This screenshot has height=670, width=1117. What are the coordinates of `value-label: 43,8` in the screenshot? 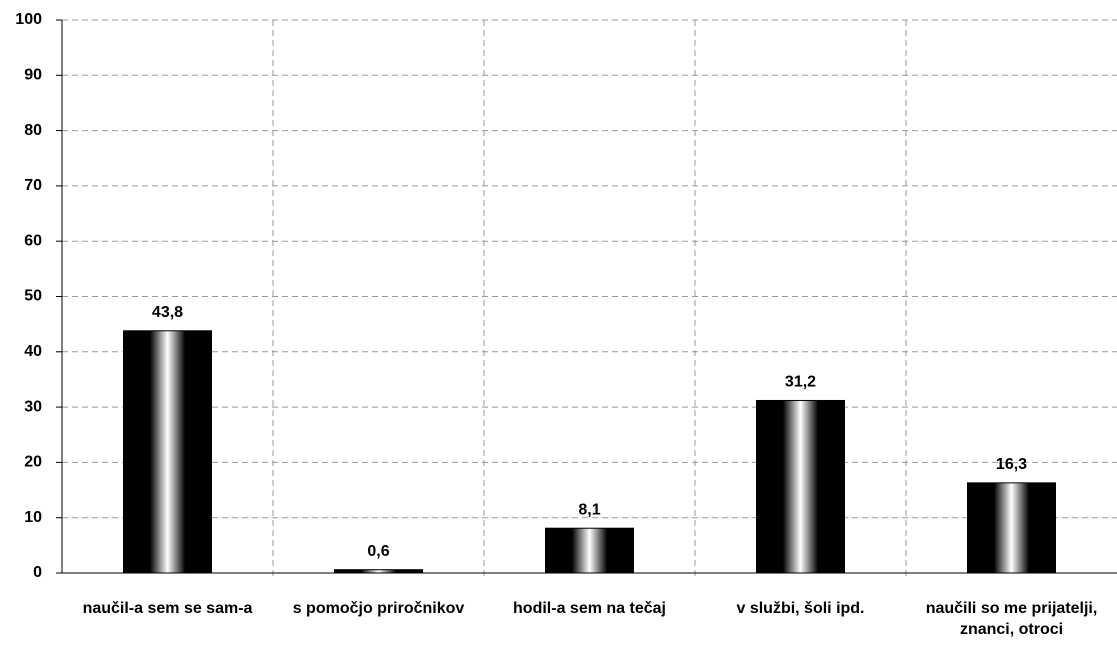 It's located at (167, 312).